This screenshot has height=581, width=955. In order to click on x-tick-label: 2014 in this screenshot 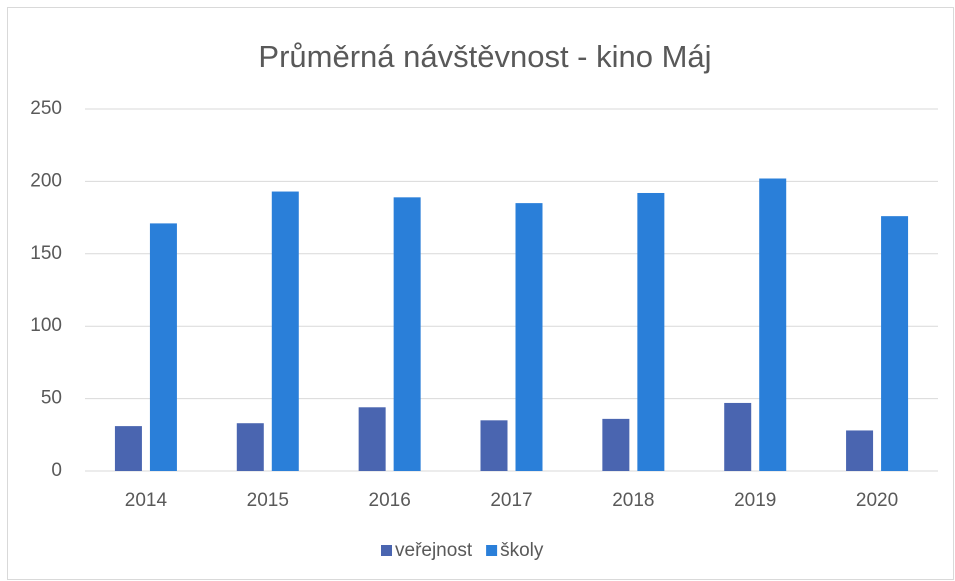, I will do `click(146, 500)`.